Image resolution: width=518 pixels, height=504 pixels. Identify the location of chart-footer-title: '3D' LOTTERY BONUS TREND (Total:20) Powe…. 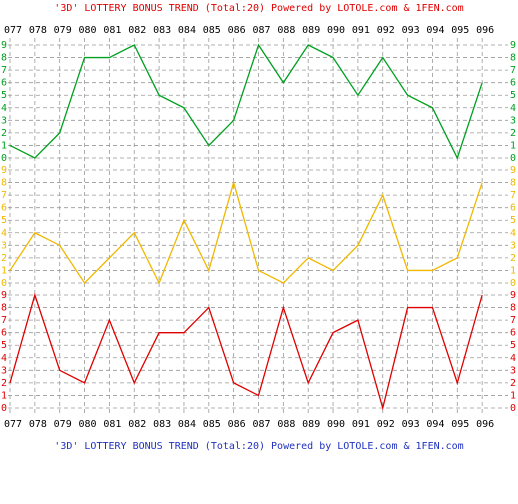
(258, 446).